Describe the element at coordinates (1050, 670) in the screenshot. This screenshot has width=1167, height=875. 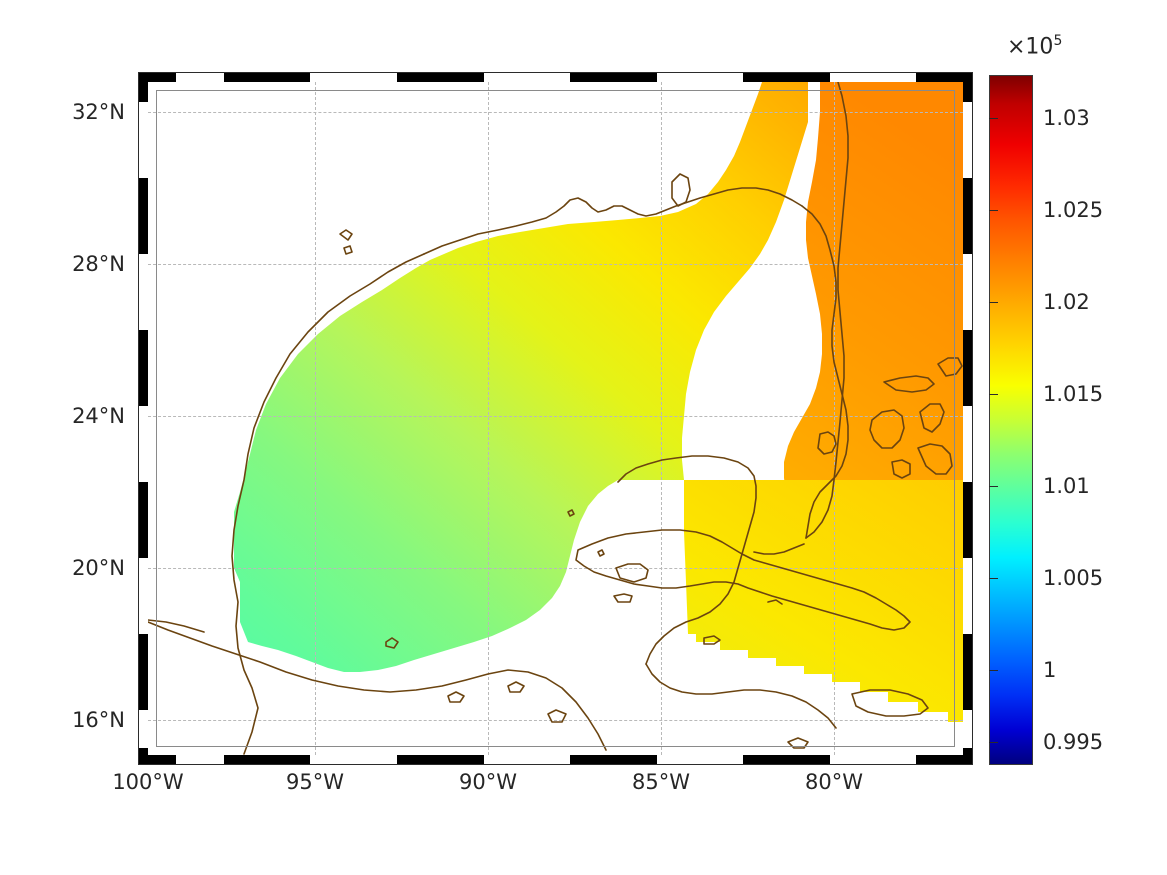
I see `colorbar-label-1000: 1` at that location.